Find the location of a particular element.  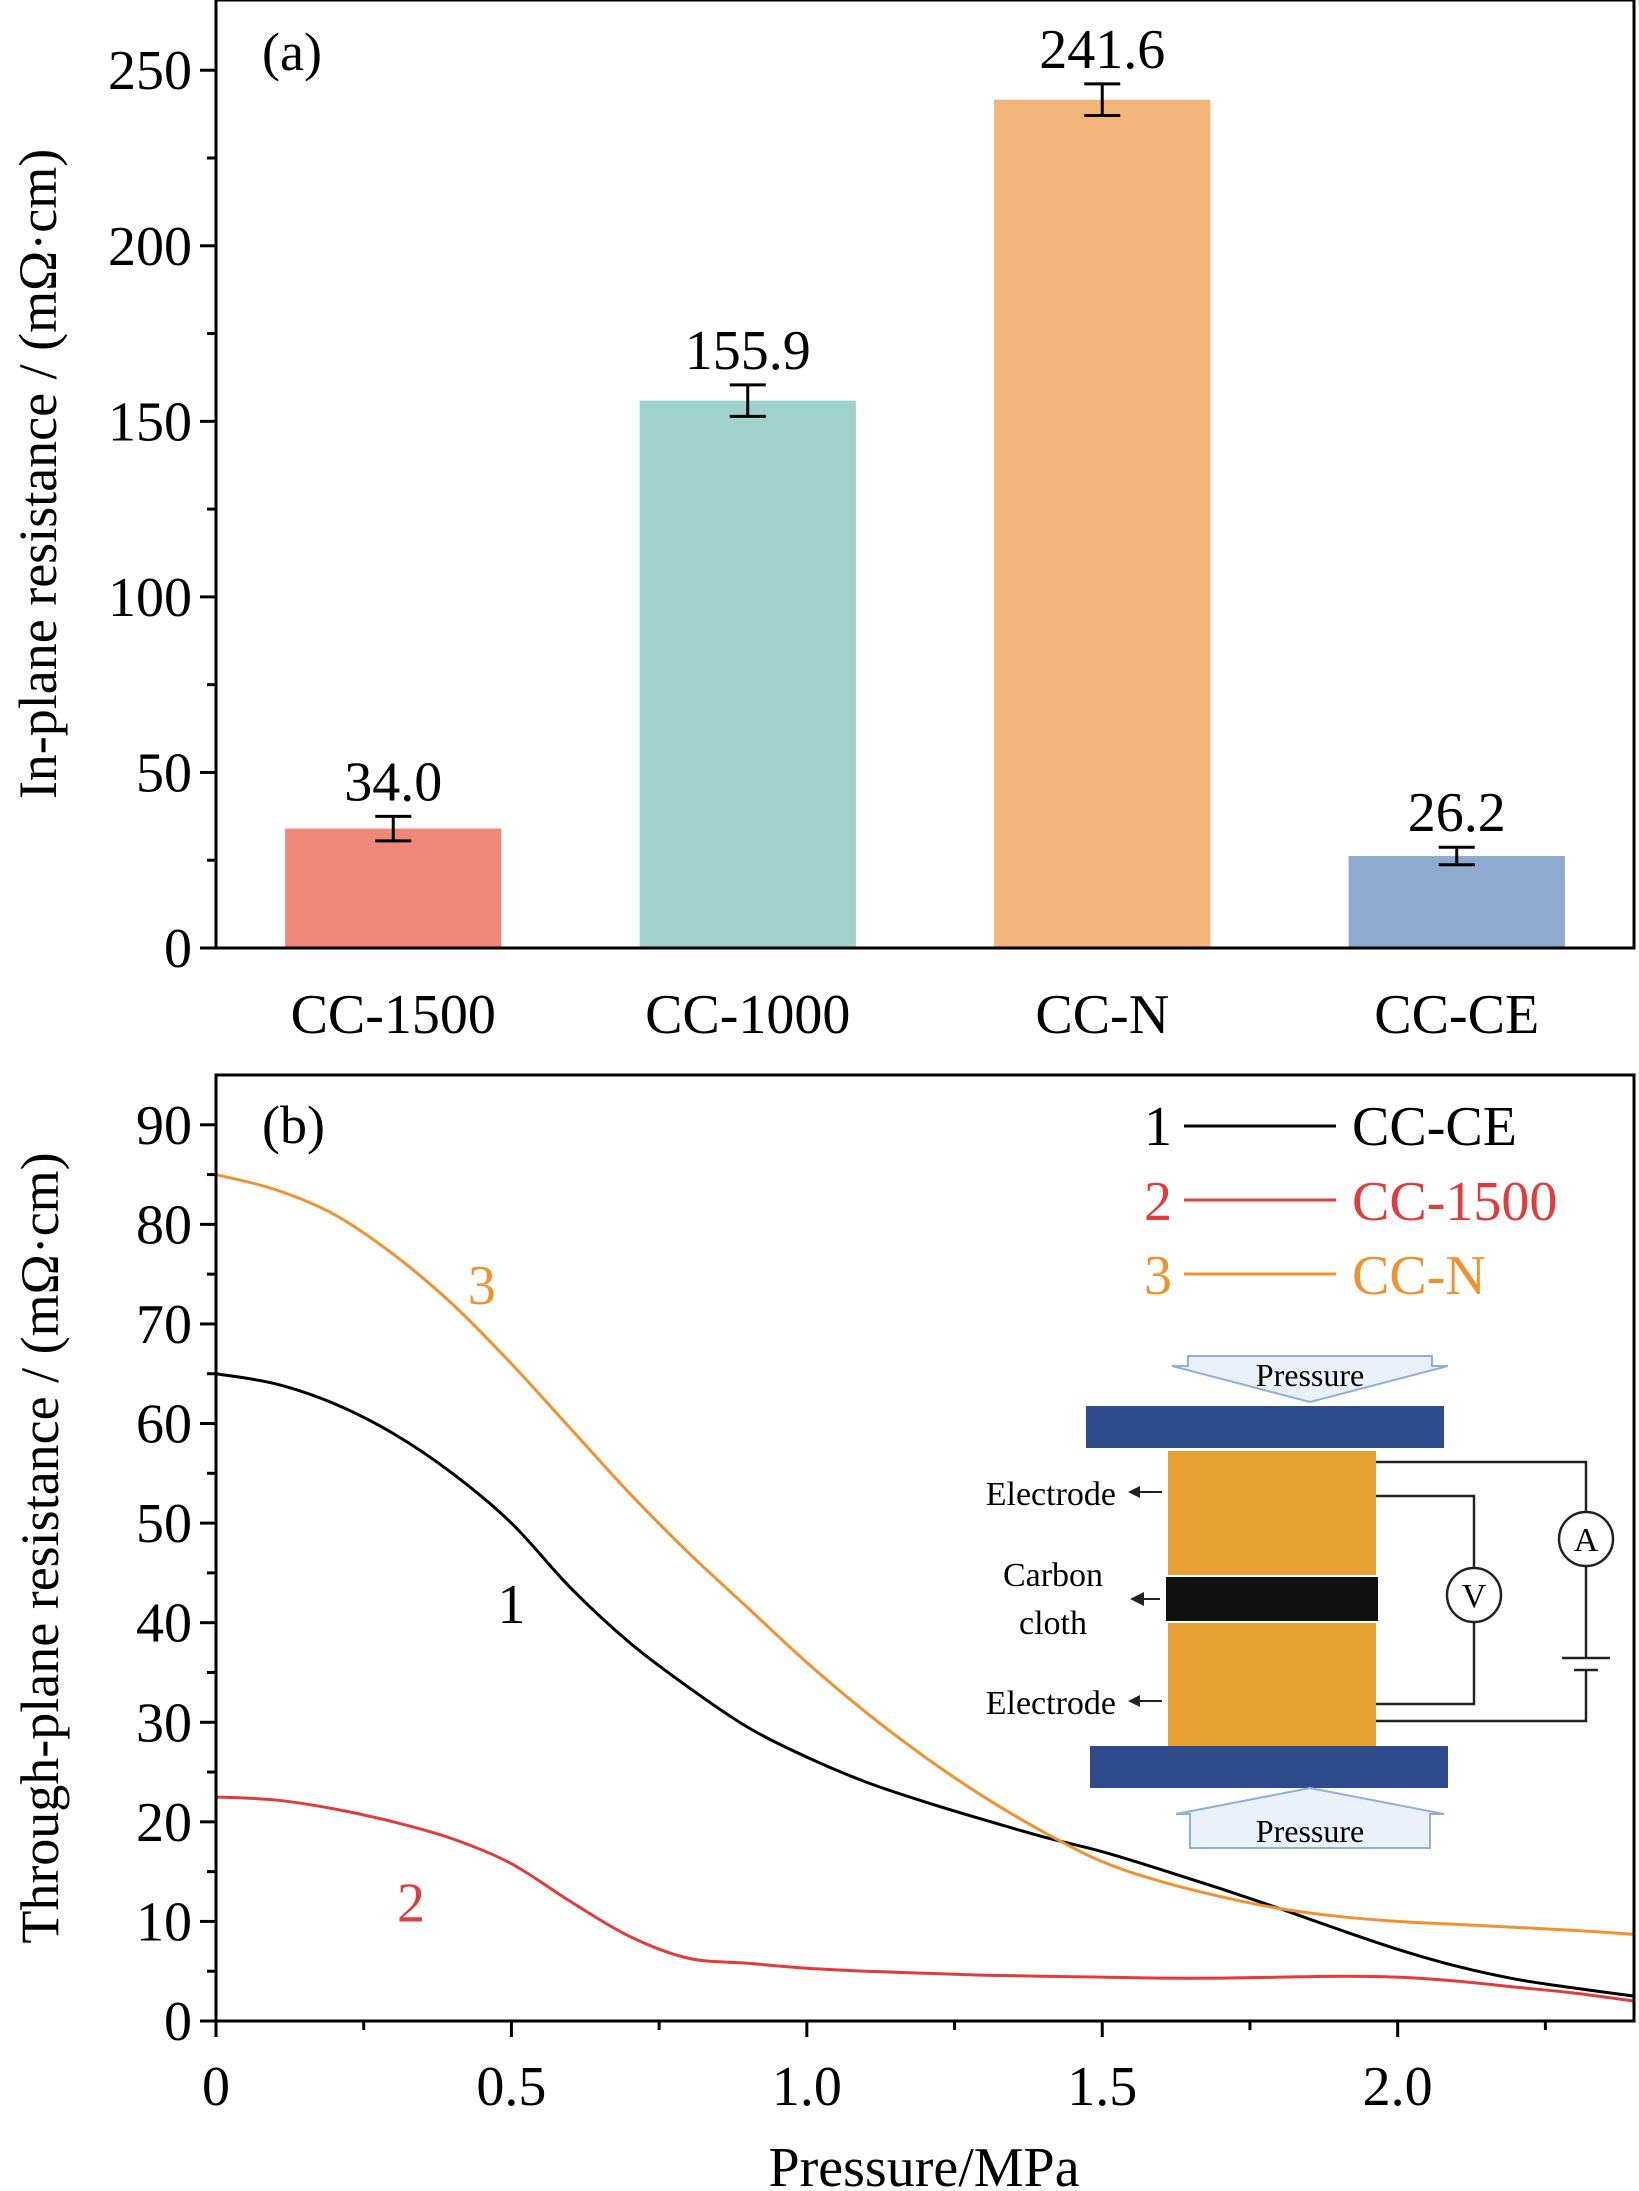

x-tick-label: 2.0 is located at coordinates (1398, 2087).